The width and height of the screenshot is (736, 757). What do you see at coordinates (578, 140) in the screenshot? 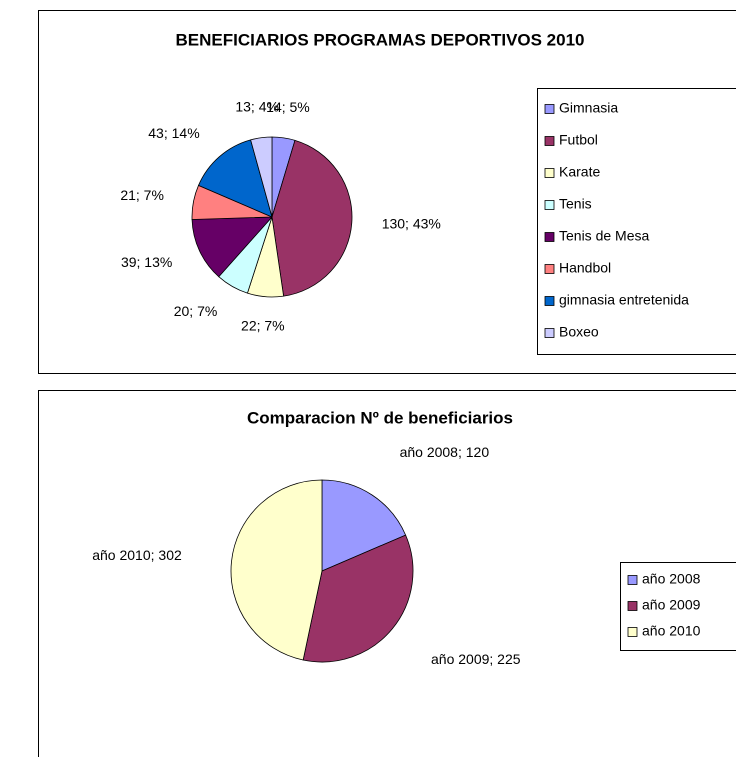
I see `legend-label: Futbol` at bounding box center [578, 140].